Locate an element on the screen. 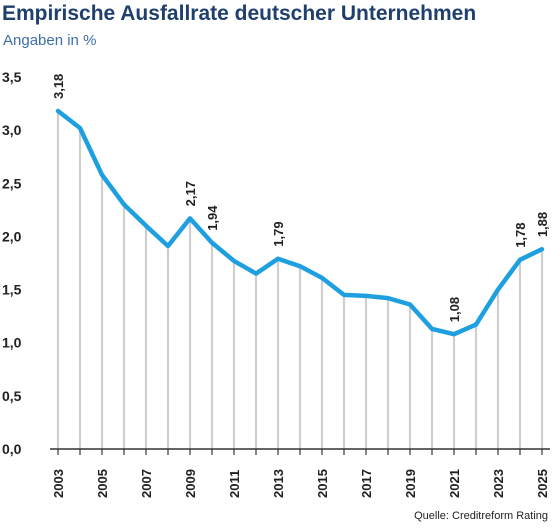 The width and height of the screenshot is (560, 528). chart-subtitle: Angaben in % is located at coordinates (50, 40).